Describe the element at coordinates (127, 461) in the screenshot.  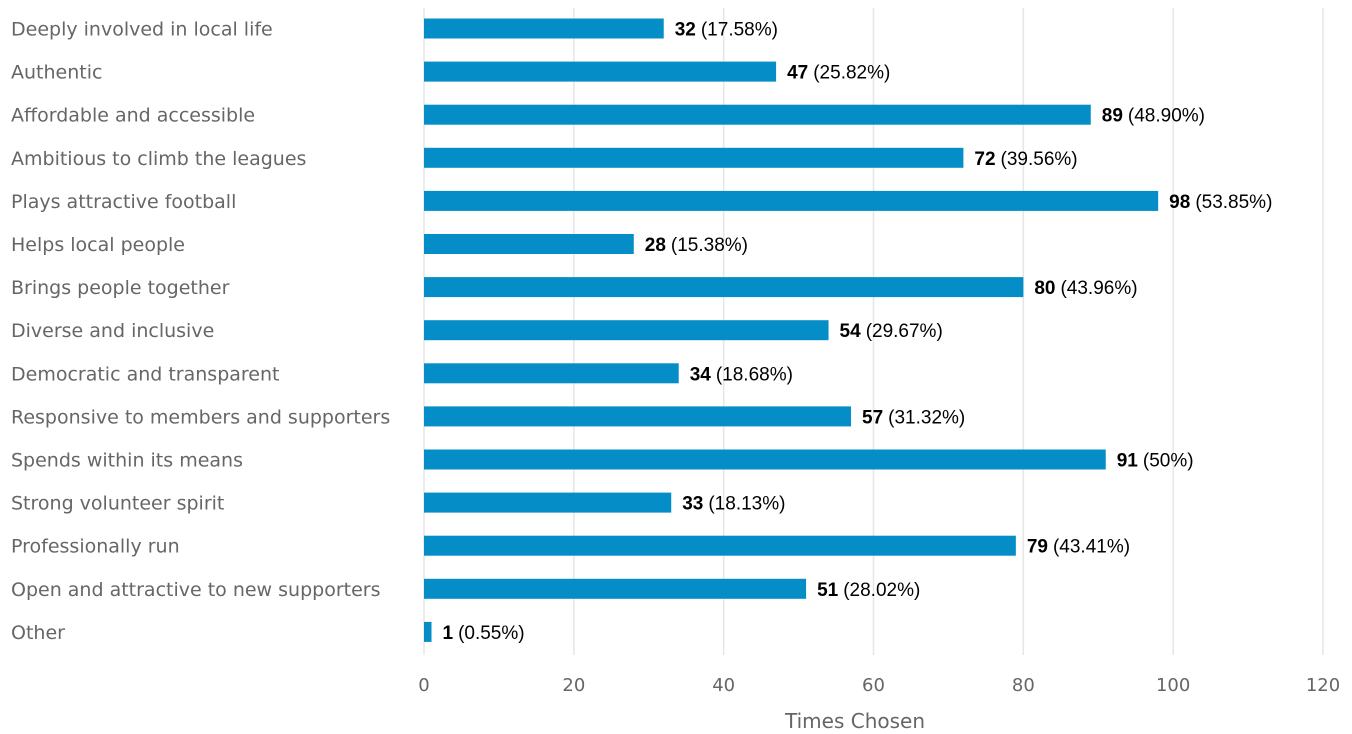
I see `category-label: Spends within its means` at that location.